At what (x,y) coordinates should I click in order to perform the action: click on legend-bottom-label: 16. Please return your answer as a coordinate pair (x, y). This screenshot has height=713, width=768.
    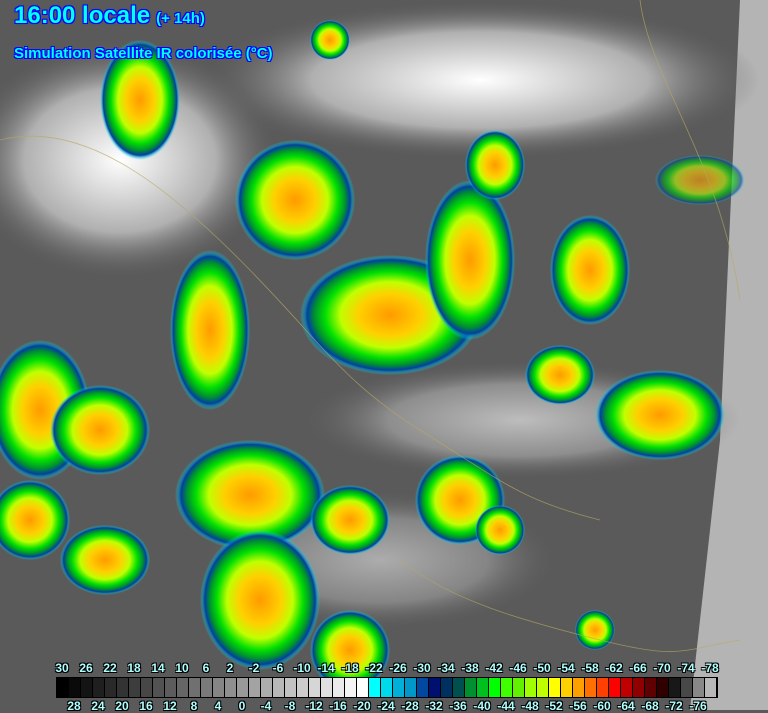
    Looking at the image, I should click on (146, 706).